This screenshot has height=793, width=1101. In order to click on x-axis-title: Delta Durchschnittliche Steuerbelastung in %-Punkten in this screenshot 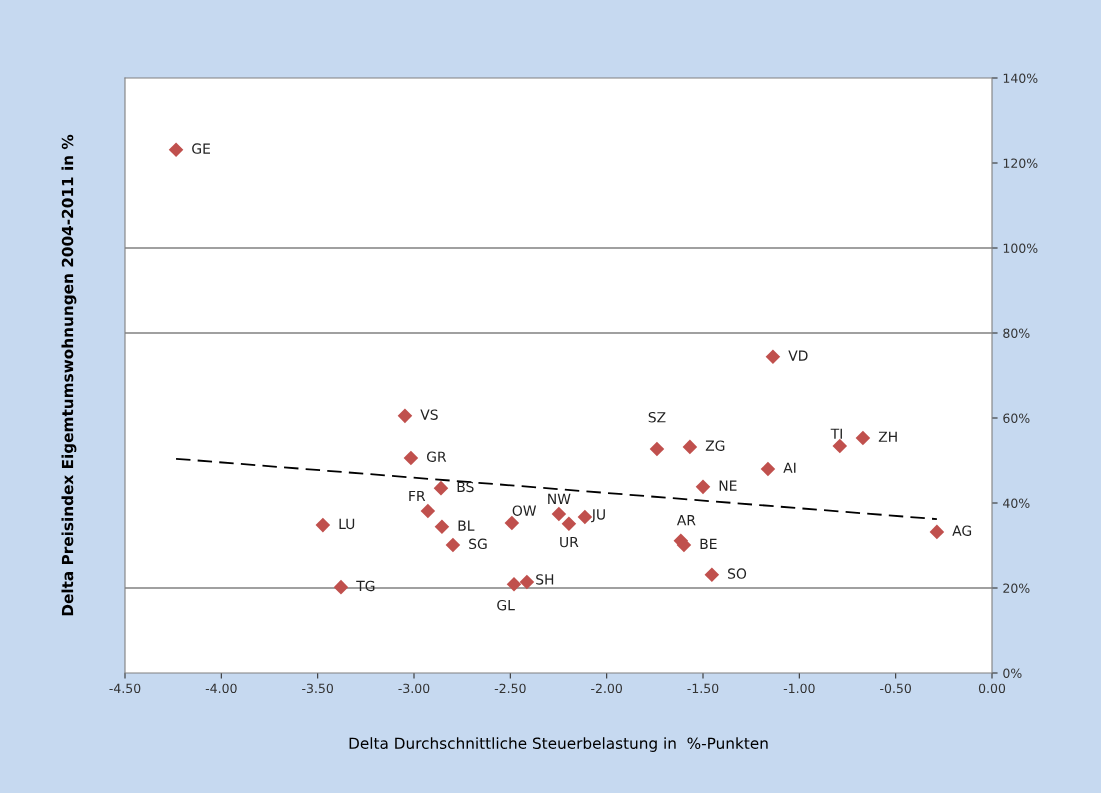, I will do `click(558, 744)`.